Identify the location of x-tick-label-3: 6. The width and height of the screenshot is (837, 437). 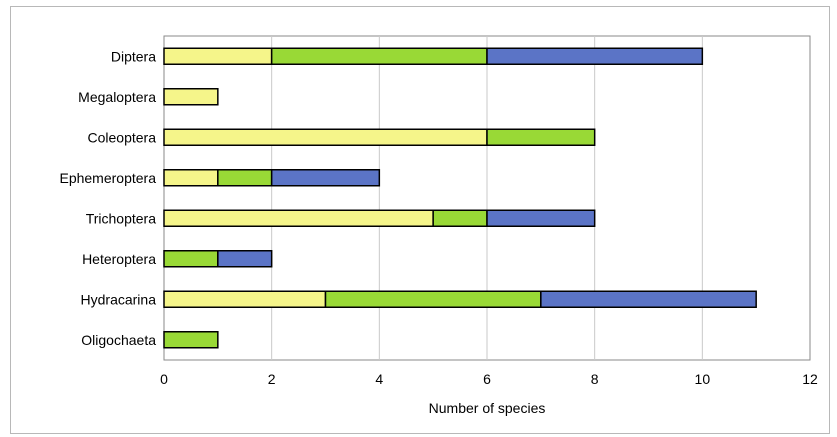
(487, 379).